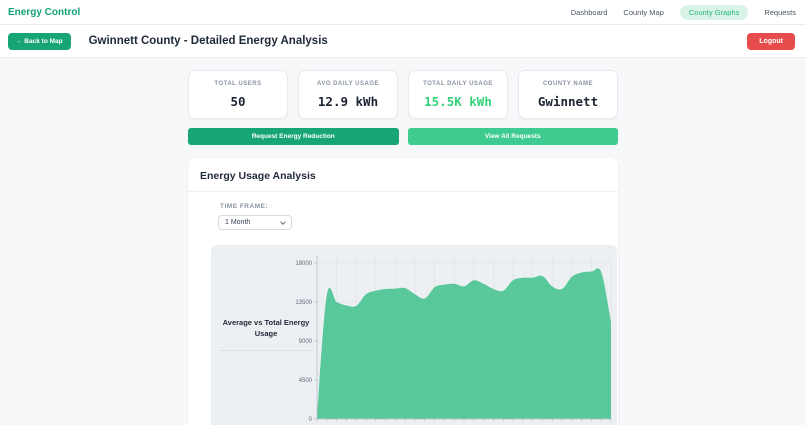  Describe the element at coordinates (258, 176) in the screenshot. I see `section-title: Energy Usage Analysis` at that location.